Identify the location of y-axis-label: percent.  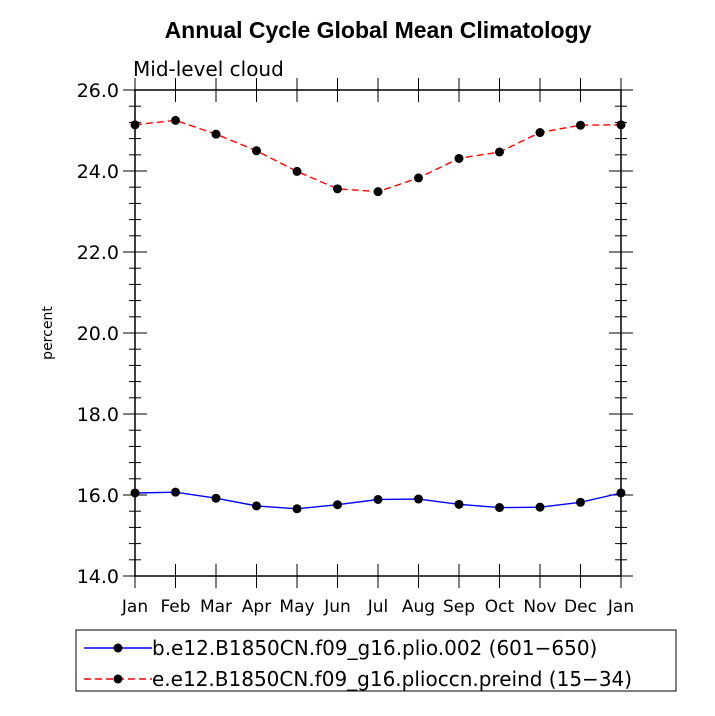
(48, 333).